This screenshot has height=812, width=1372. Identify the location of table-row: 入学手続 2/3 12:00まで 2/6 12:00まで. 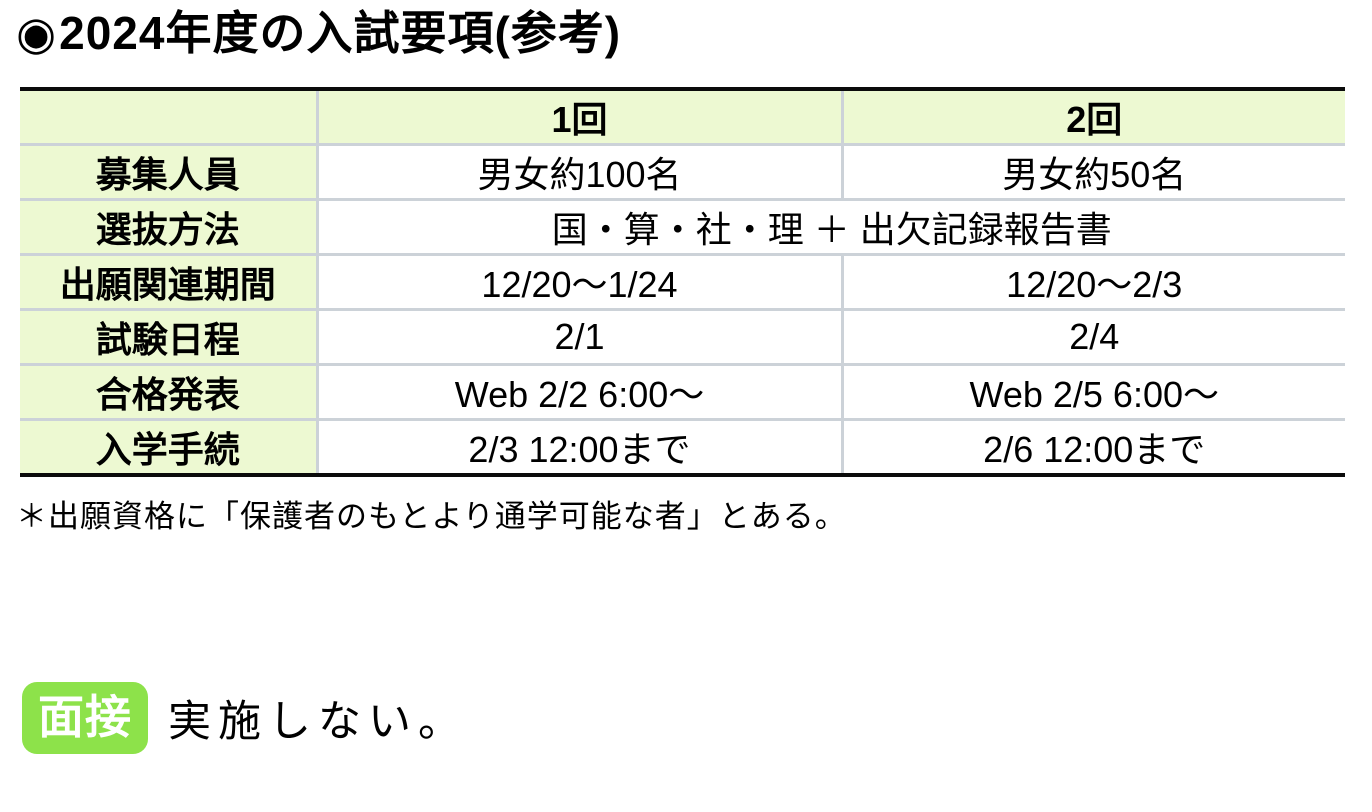
(682, 447).